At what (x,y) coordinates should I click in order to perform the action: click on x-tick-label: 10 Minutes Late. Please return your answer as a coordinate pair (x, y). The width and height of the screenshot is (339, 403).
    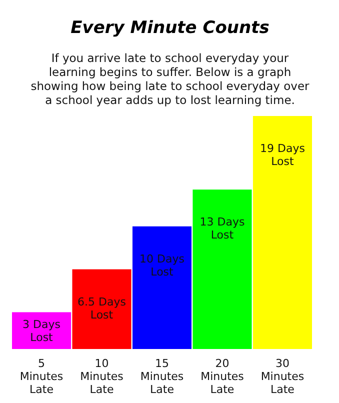
    Looking at the image, I should click on (102, 376).